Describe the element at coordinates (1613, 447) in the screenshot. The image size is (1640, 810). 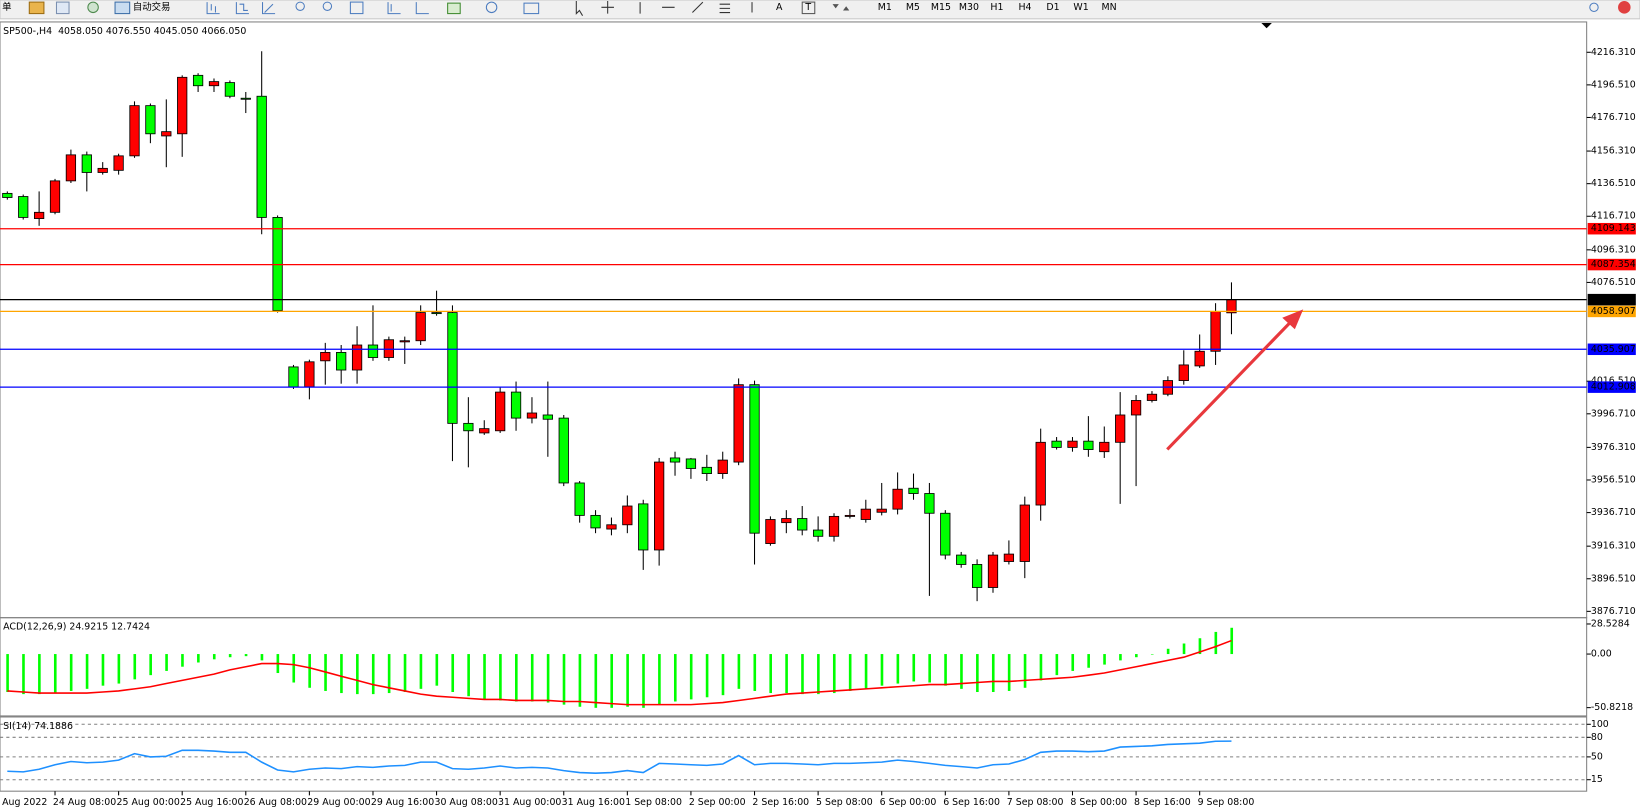
I see `y-tick-label: 3976.310` at that location.